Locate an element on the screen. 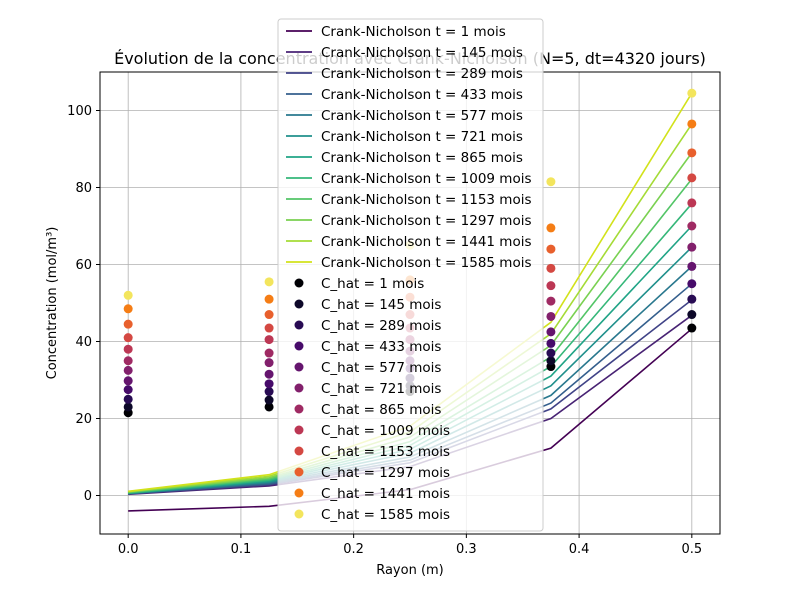 The image size is (800, 600). x-tick-label: 0.2 is located at coordinates (353, 549).